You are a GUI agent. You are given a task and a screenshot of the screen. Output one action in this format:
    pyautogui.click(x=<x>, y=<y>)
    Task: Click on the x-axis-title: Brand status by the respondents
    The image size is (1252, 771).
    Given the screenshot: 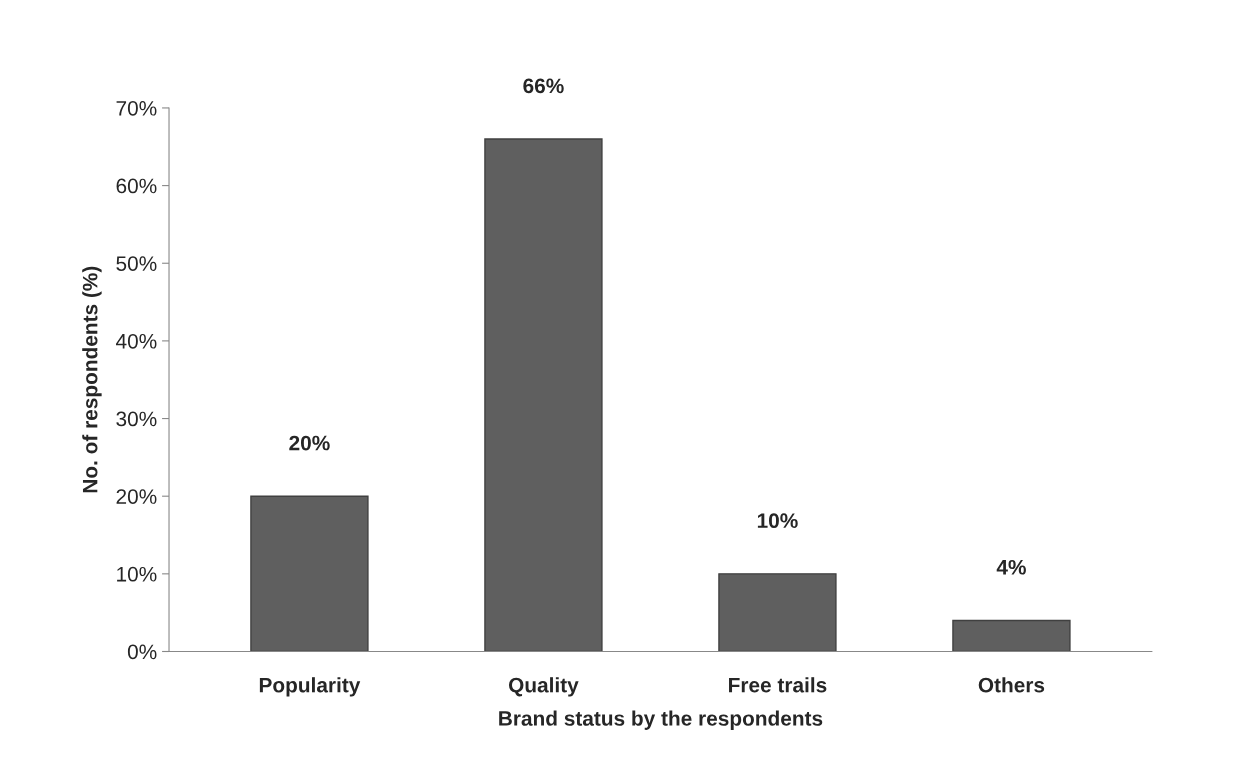 What is the action you would take?
    pyautogui.click(x=661, y=720)
    